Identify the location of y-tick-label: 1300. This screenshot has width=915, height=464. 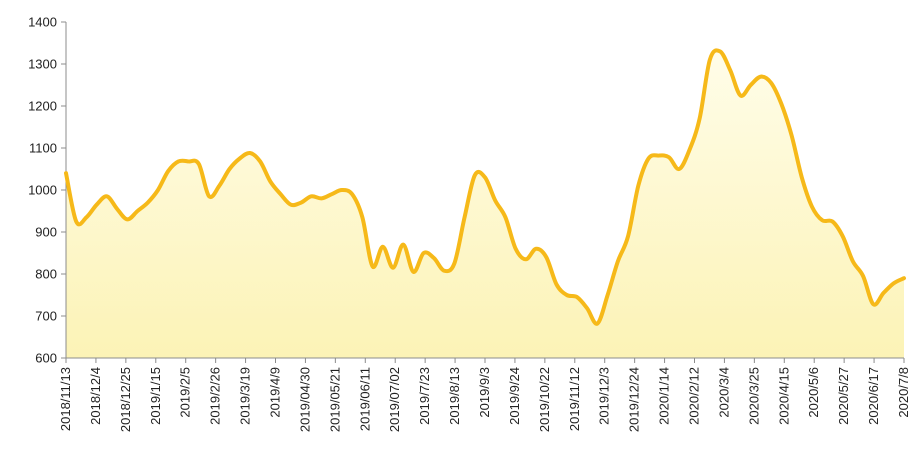
(42, 64).